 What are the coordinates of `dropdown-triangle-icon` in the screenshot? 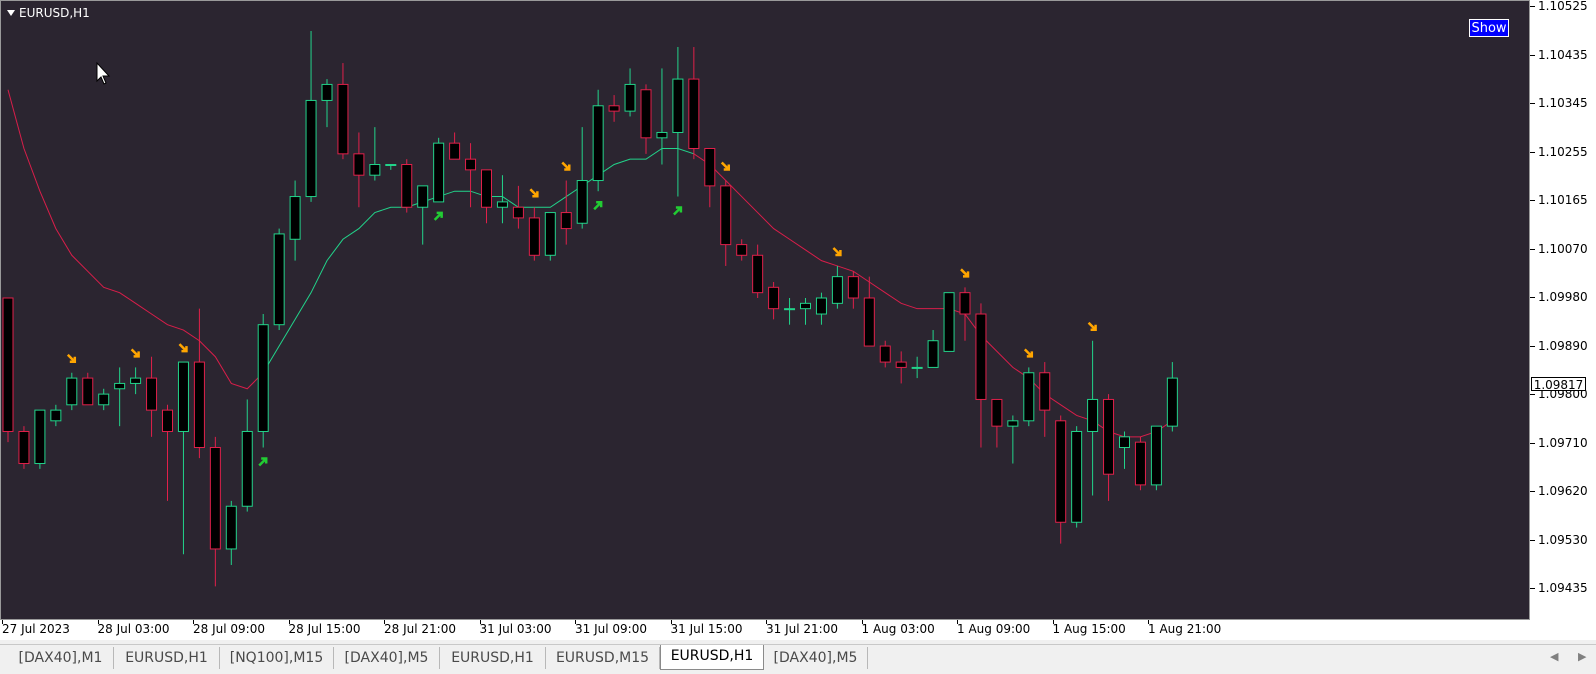 It's located at (11, 13).